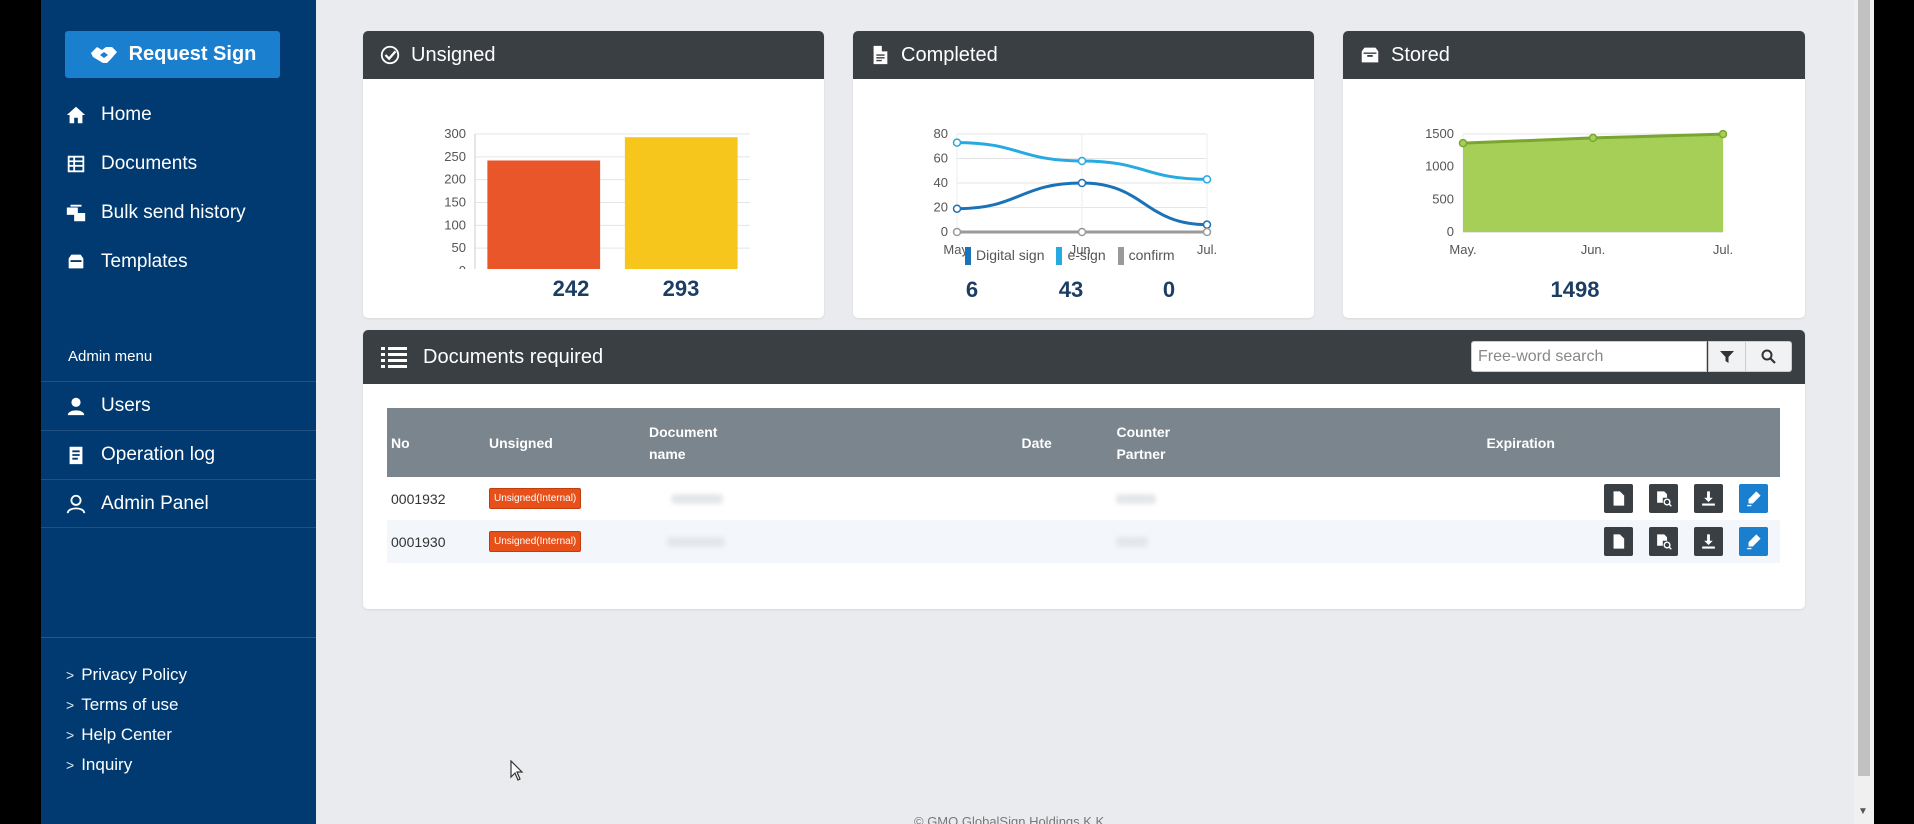 This screenshot has height=824, width=1914. Describe the element at coordinates (1589, 356) in the screenshot. I see `free-word-search-input` at that location.